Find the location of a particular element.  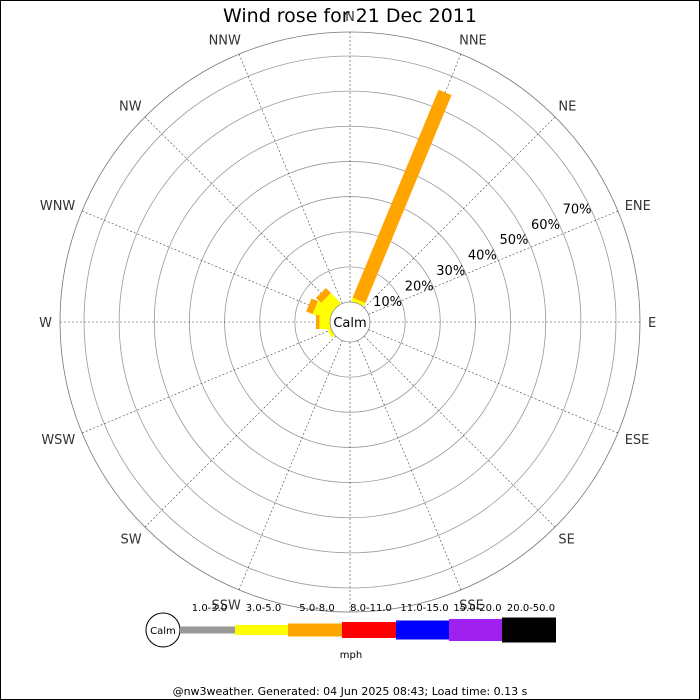

spoke-ssw is located at coordinates (290, 465).